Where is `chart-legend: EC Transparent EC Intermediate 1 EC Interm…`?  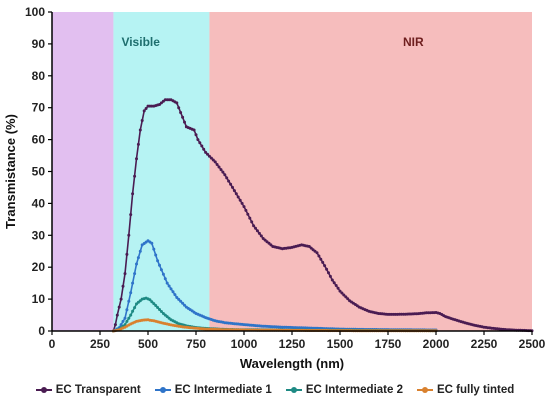 chart-legend: EC Transparent EC Intermediate 1 EC Interm… is located at coordinates (275, 390).